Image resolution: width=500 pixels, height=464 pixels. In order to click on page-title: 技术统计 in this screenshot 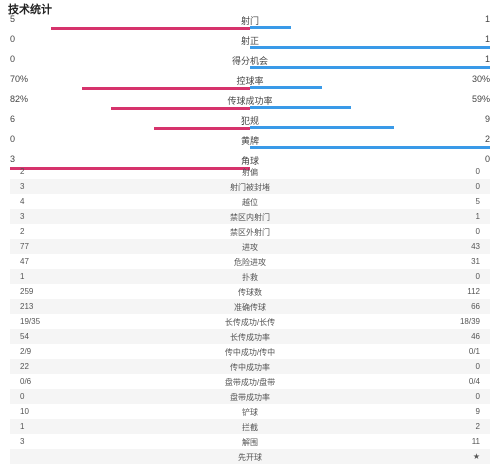, I will do `click(30, 10)`.